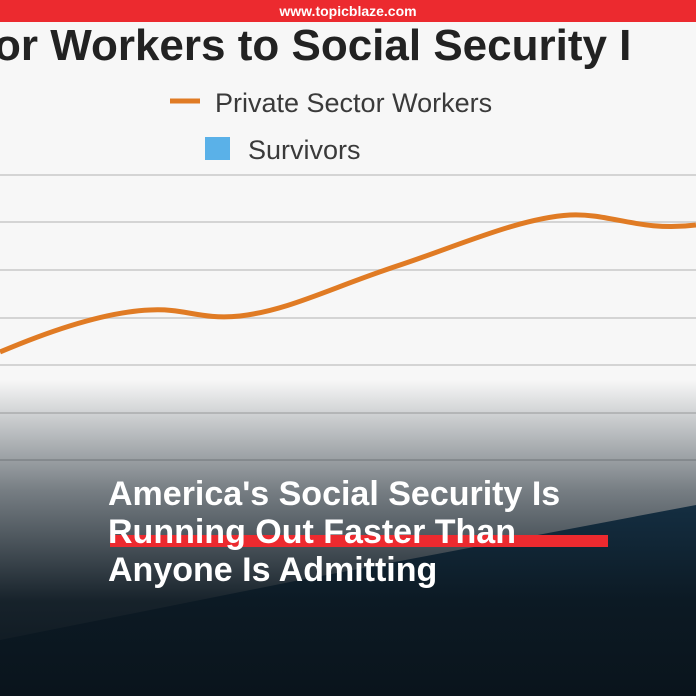  I want to click on legend-label: Private Sector Workers, so click(353, 103).